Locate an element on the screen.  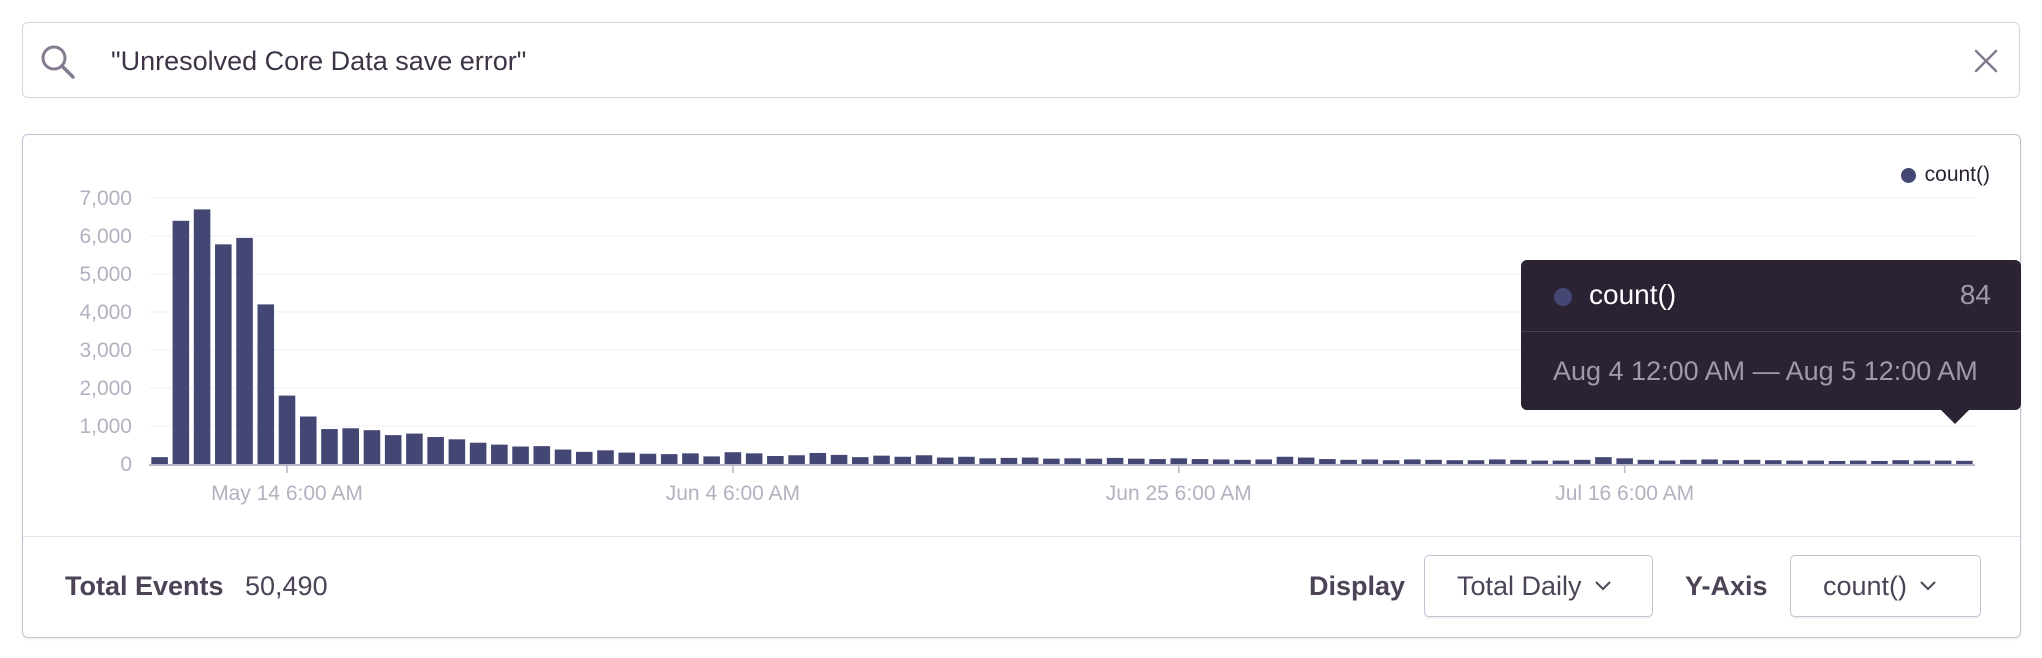
display-dropdown-value: Total Daily is located at coordinates (1519, 585).